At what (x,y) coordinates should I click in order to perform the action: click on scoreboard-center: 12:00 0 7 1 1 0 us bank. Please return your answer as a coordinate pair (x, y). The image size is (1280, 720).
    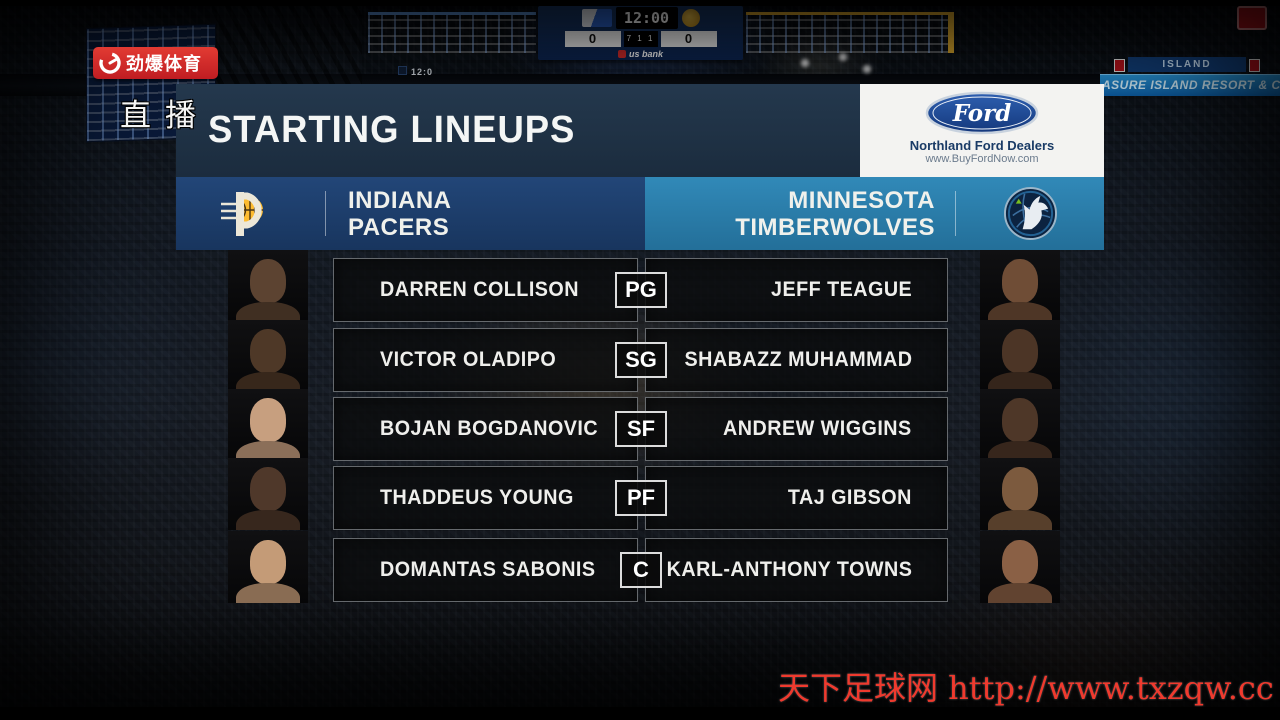
    Looking at the image, I should click on (640, 33).